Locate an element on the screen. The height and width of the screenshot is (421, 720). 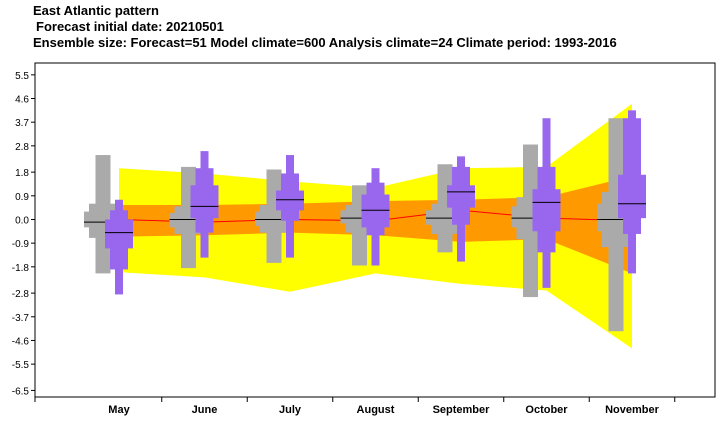
y-tick-label: -5.5 is located at coordinates (21, 365).